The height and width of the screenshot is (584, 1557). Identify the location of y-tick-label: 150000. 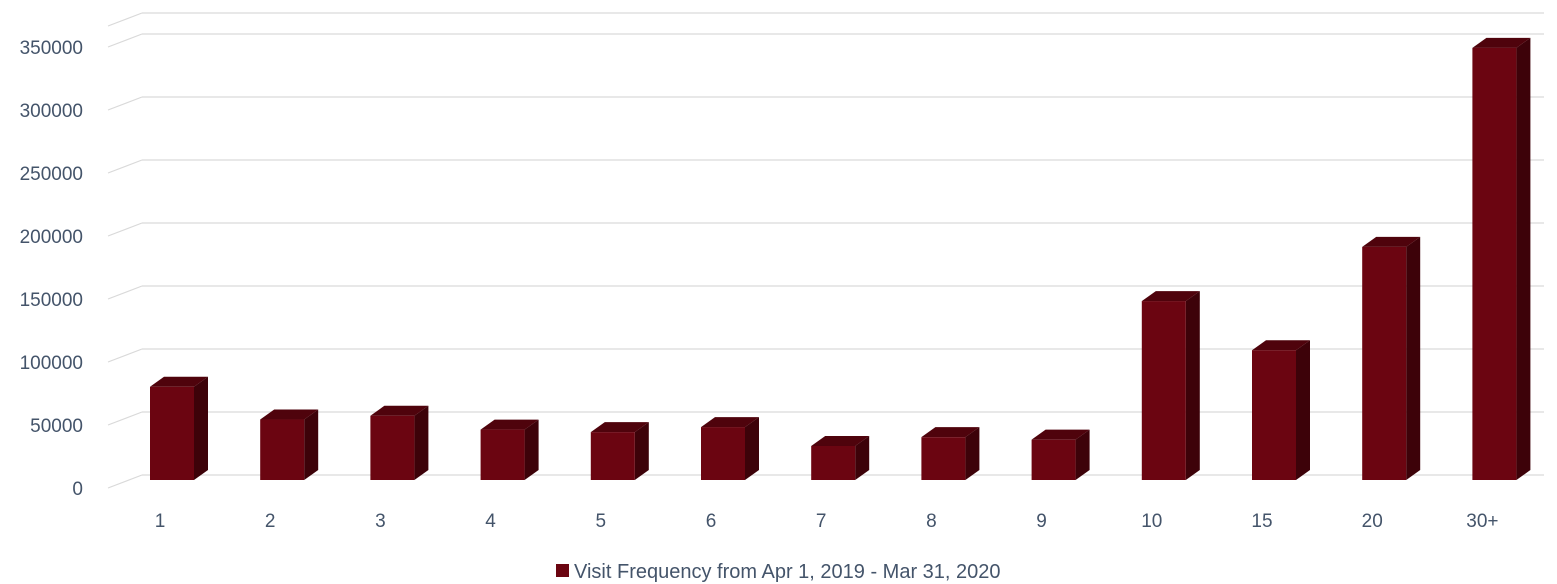
(51, 300).